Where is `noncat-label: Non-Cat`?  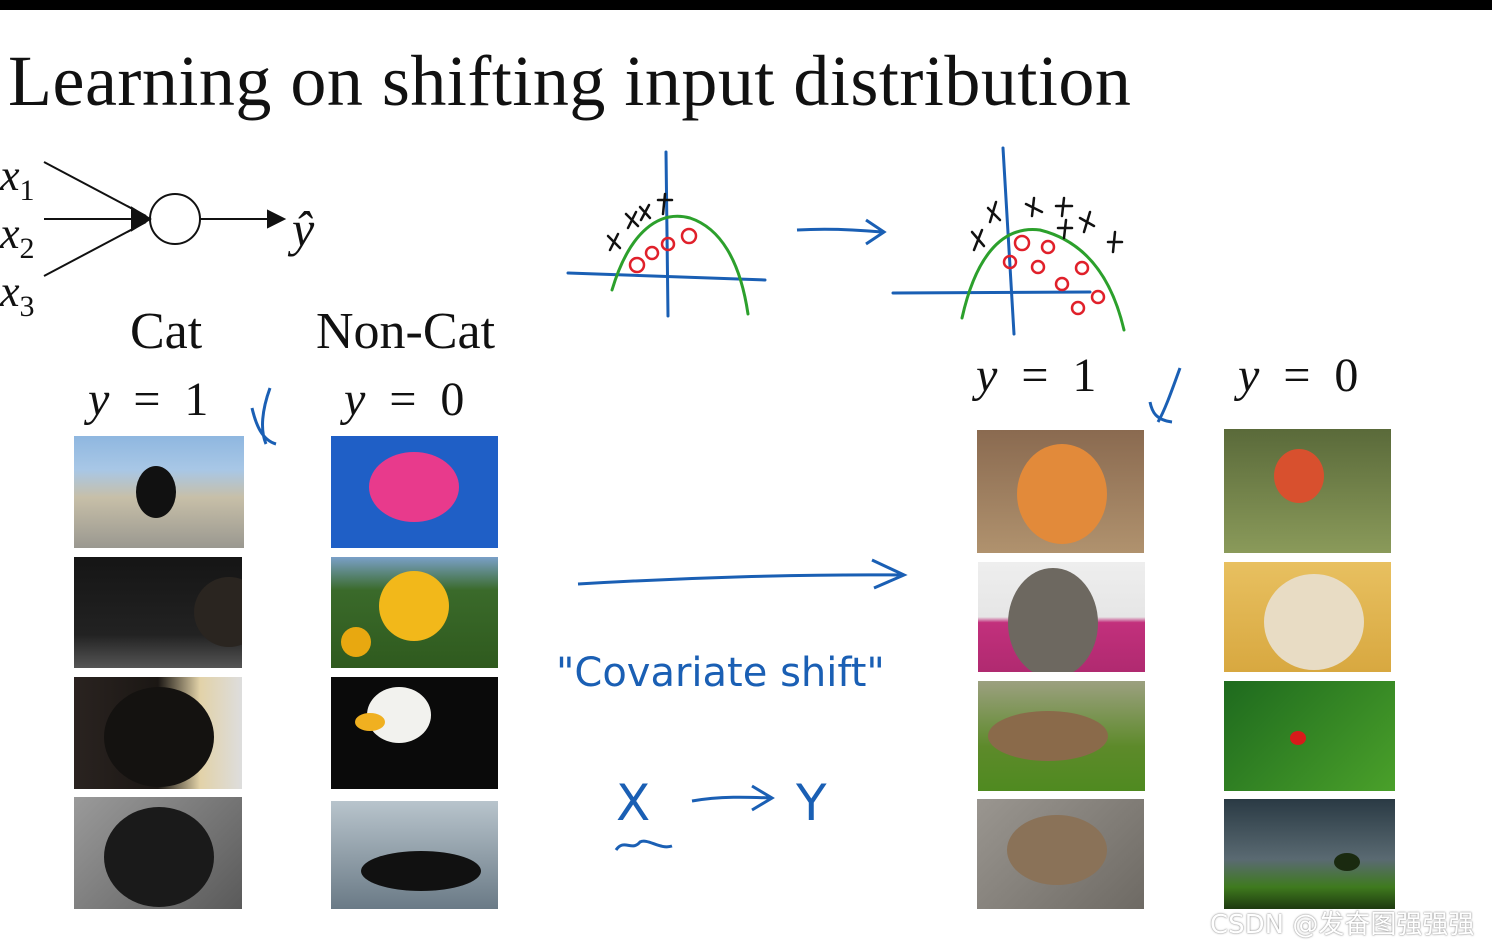 noncat-label: Non-Cat is located at coordinates (406, 331).